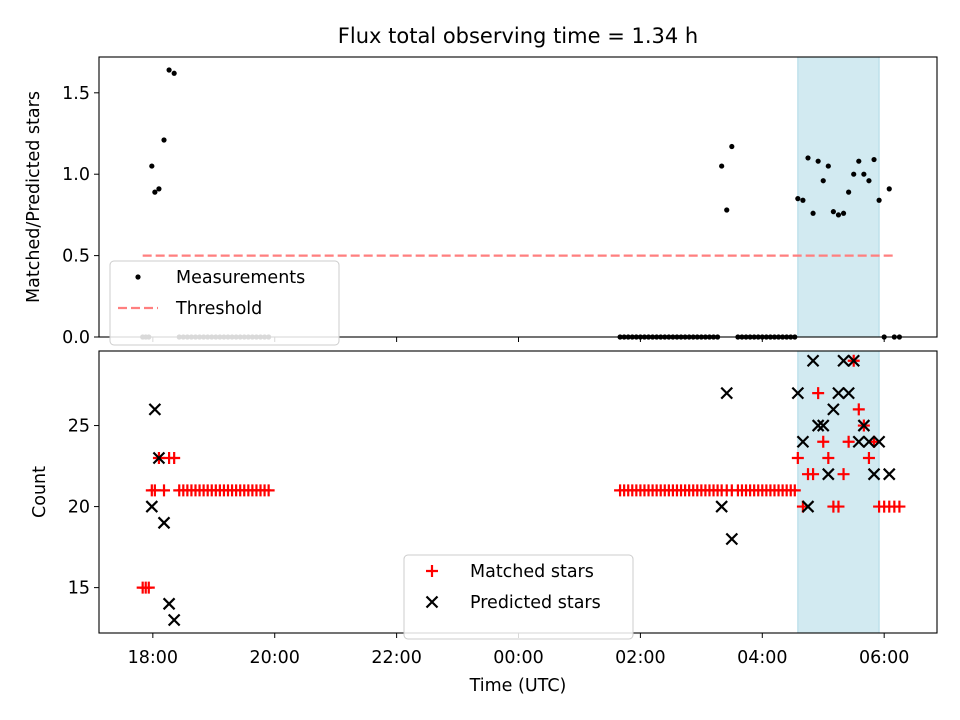 This screenshot has height=720, width=960. What do you see at coordinates (79, 427) in the screenshot?
I see `y-tick-label: 25` at bounding box center [79, 427].